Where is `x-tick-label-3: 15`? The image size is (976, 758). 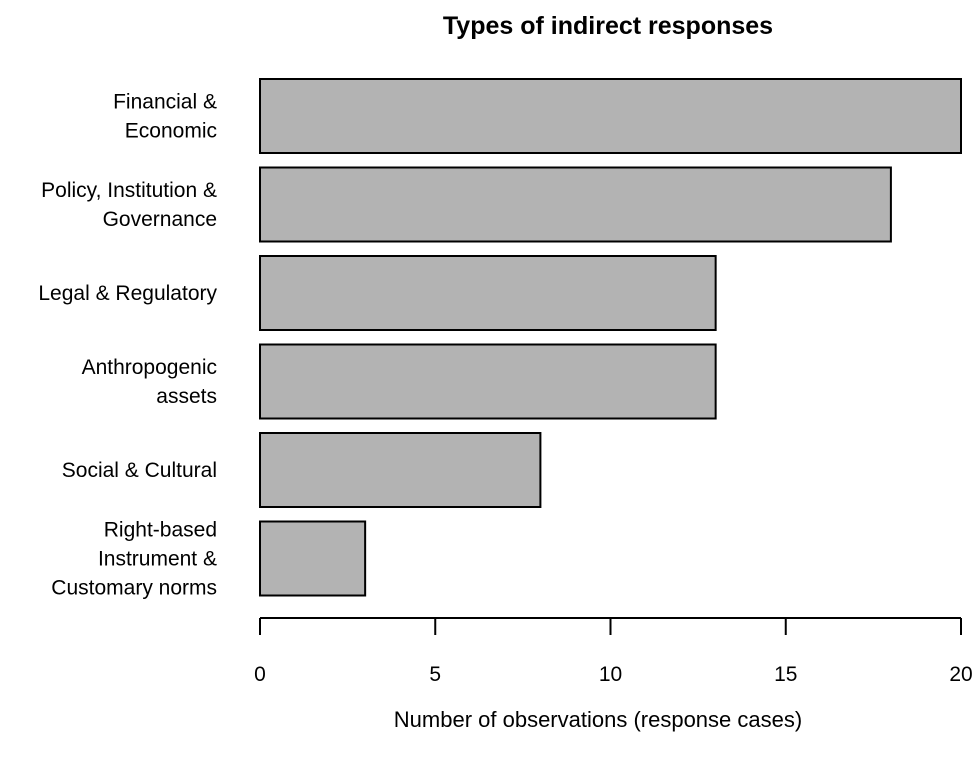
x-tick-label-3: 15 is located at coordinates (785, 674).